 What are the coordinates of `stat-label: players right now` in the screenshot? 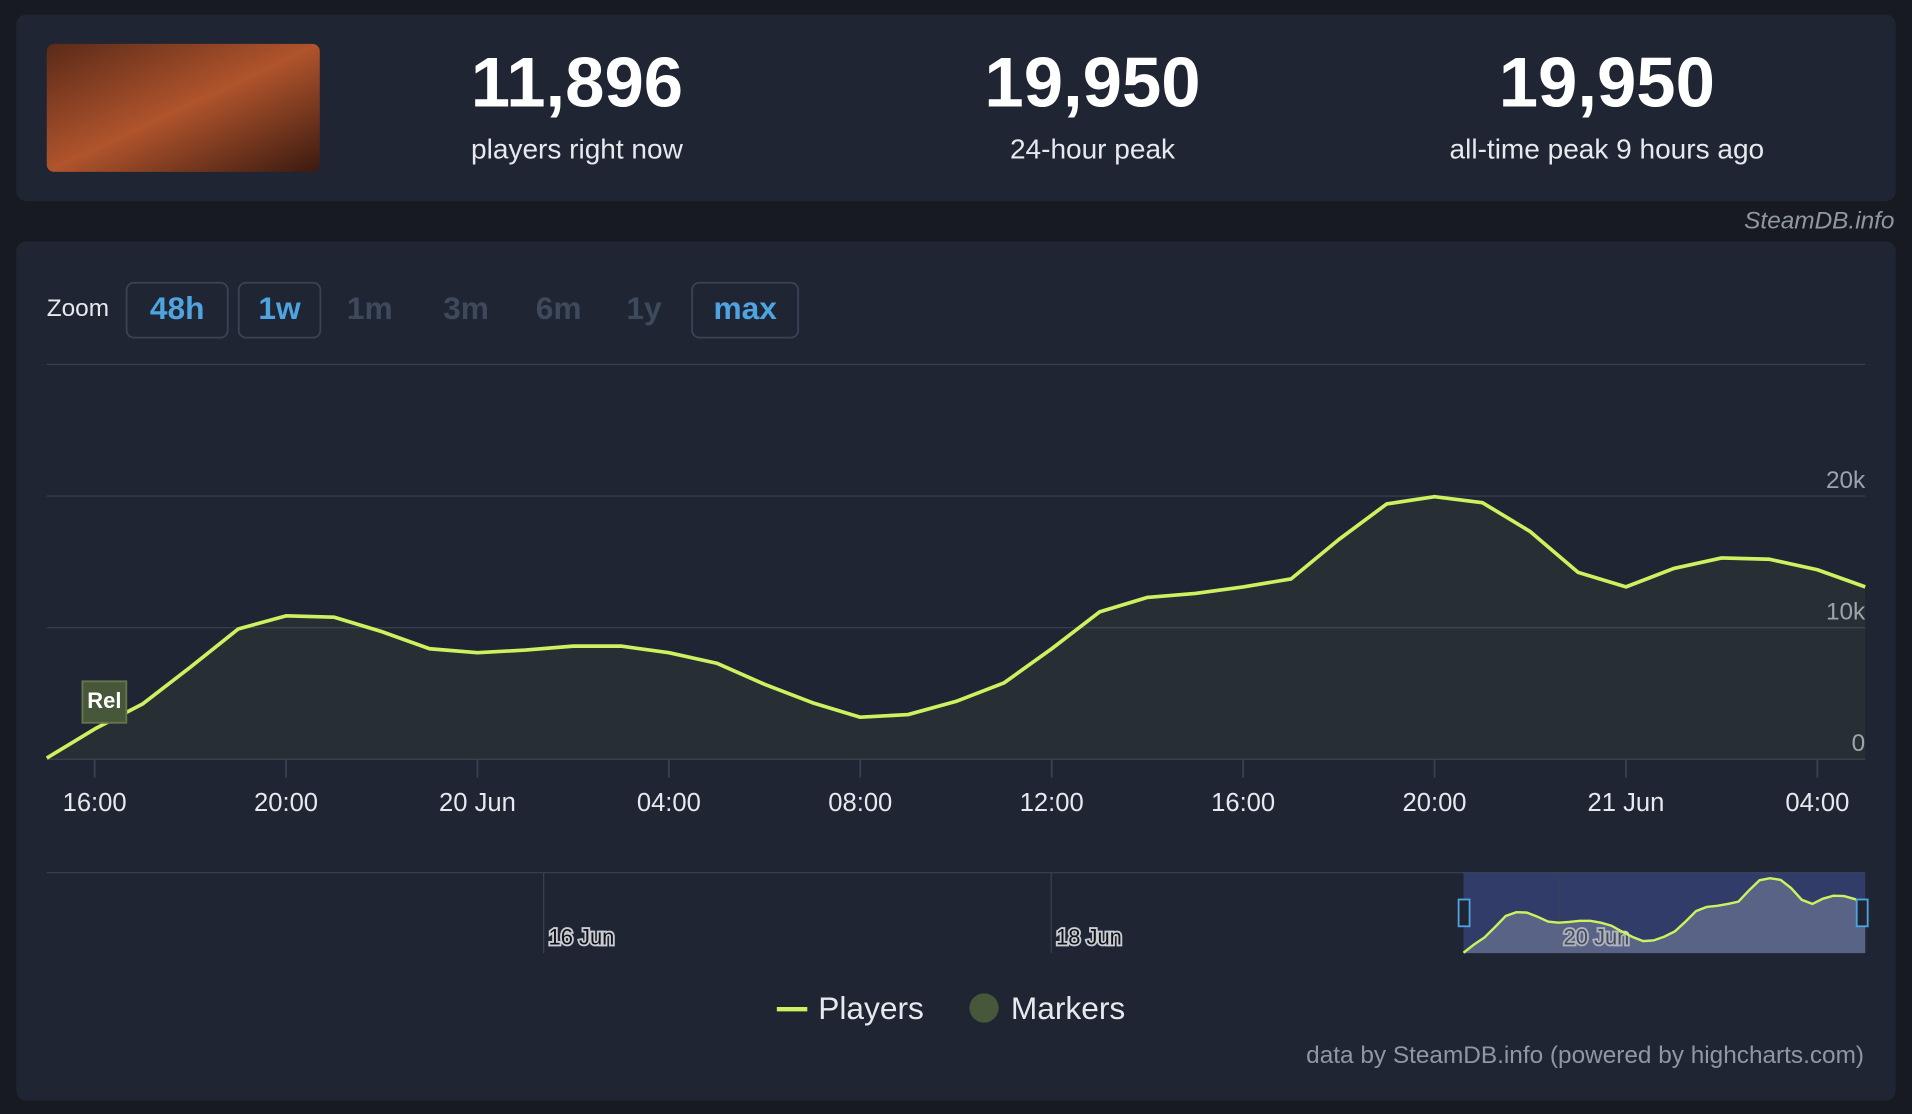 It's located at (577, 149).